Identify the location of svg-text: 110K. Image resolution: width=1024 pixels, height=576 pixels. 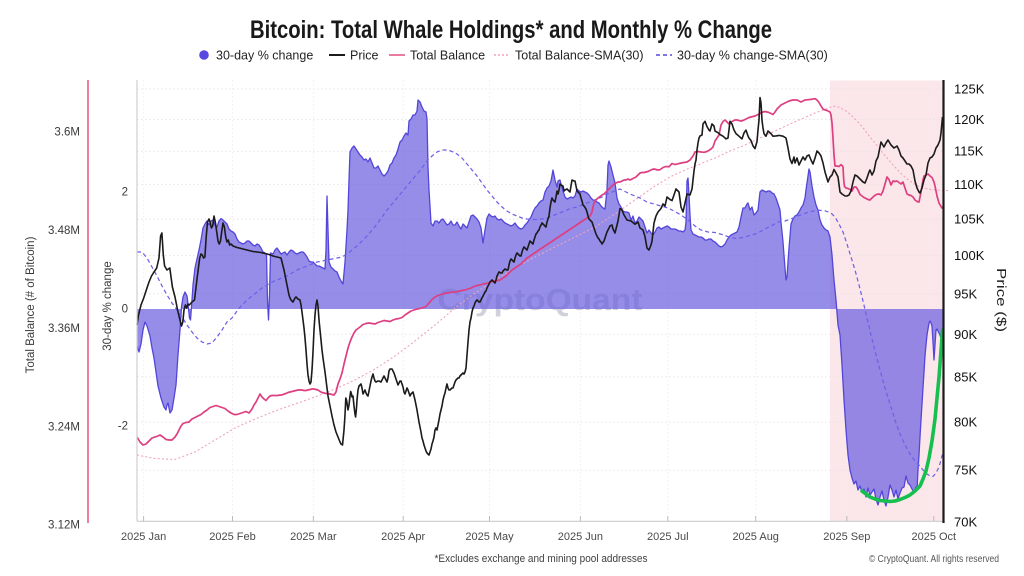
(969, 184).